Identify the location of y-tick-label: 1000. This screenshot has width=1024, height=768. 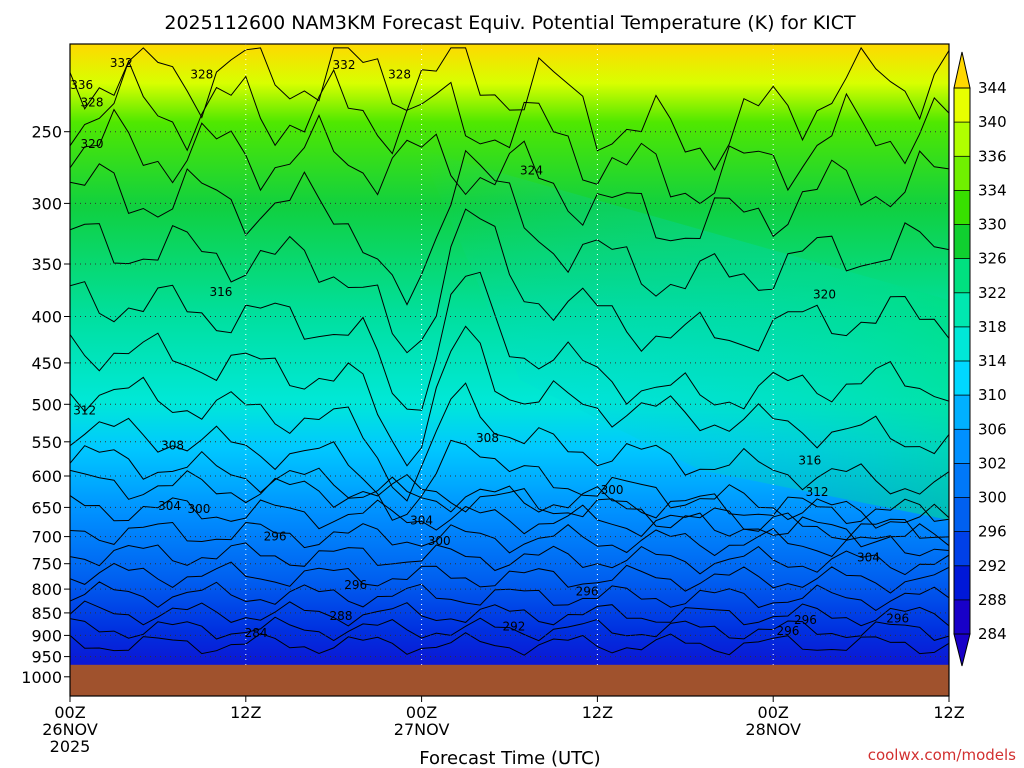
(41, 677).